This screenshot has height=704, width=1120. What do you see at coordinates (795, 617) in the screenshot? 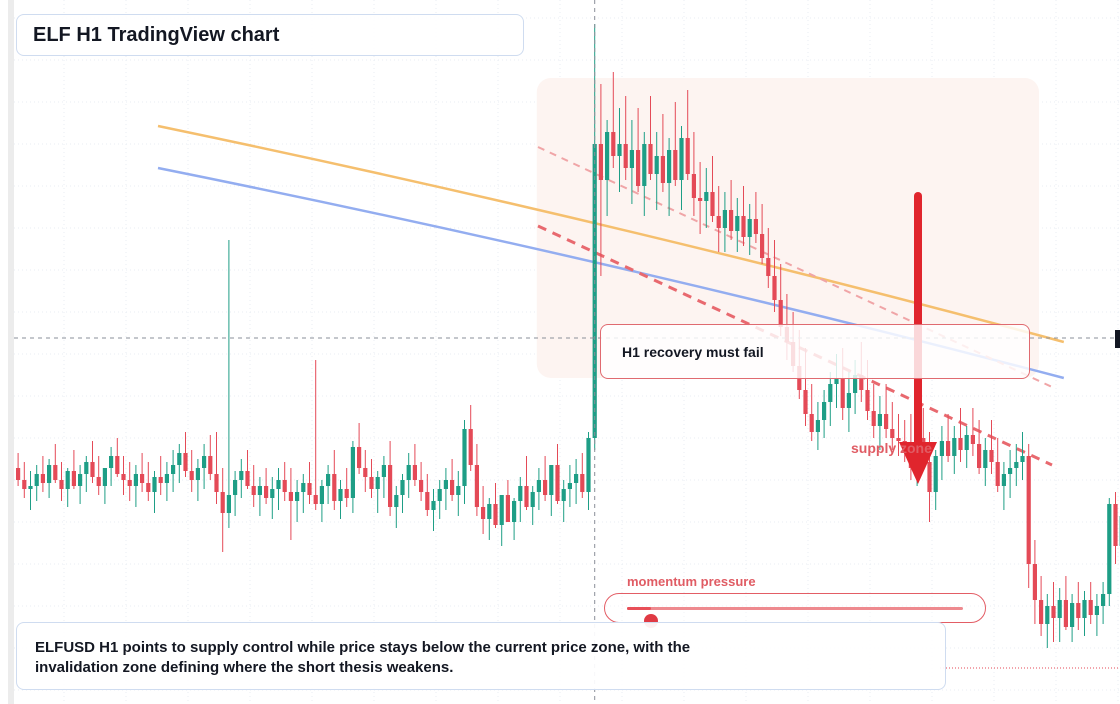
I see `momentum-bar` at bounding box center [795, 617].